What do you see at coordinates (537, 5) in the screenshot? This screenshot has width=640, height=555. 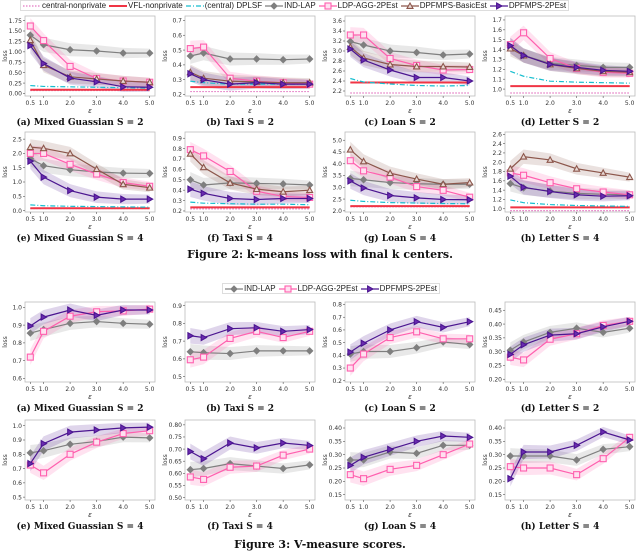 I see `legend-label: DPFMPS-2PEst` at bounding box center [537, 5].